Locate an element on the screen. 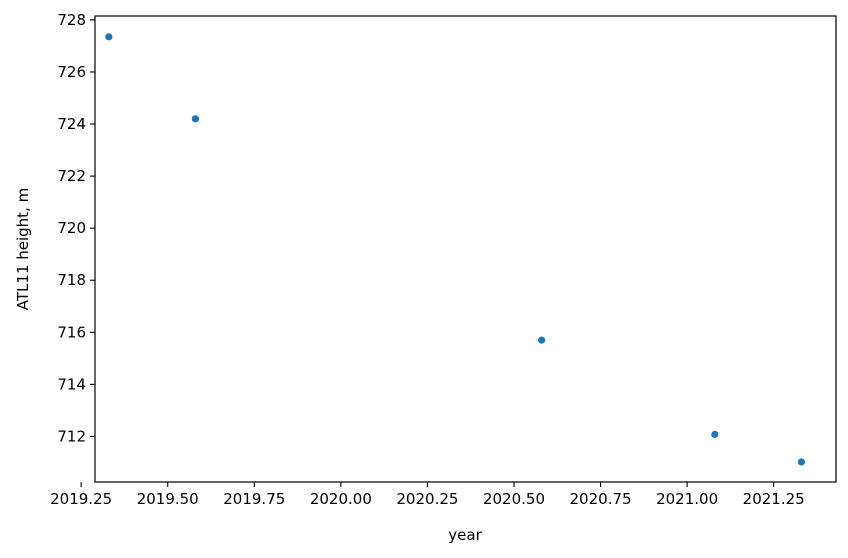 Image resolution: width=848 pixels, height=558 pixels. y-tick-label: 722 is located at coordinates (71, 176).